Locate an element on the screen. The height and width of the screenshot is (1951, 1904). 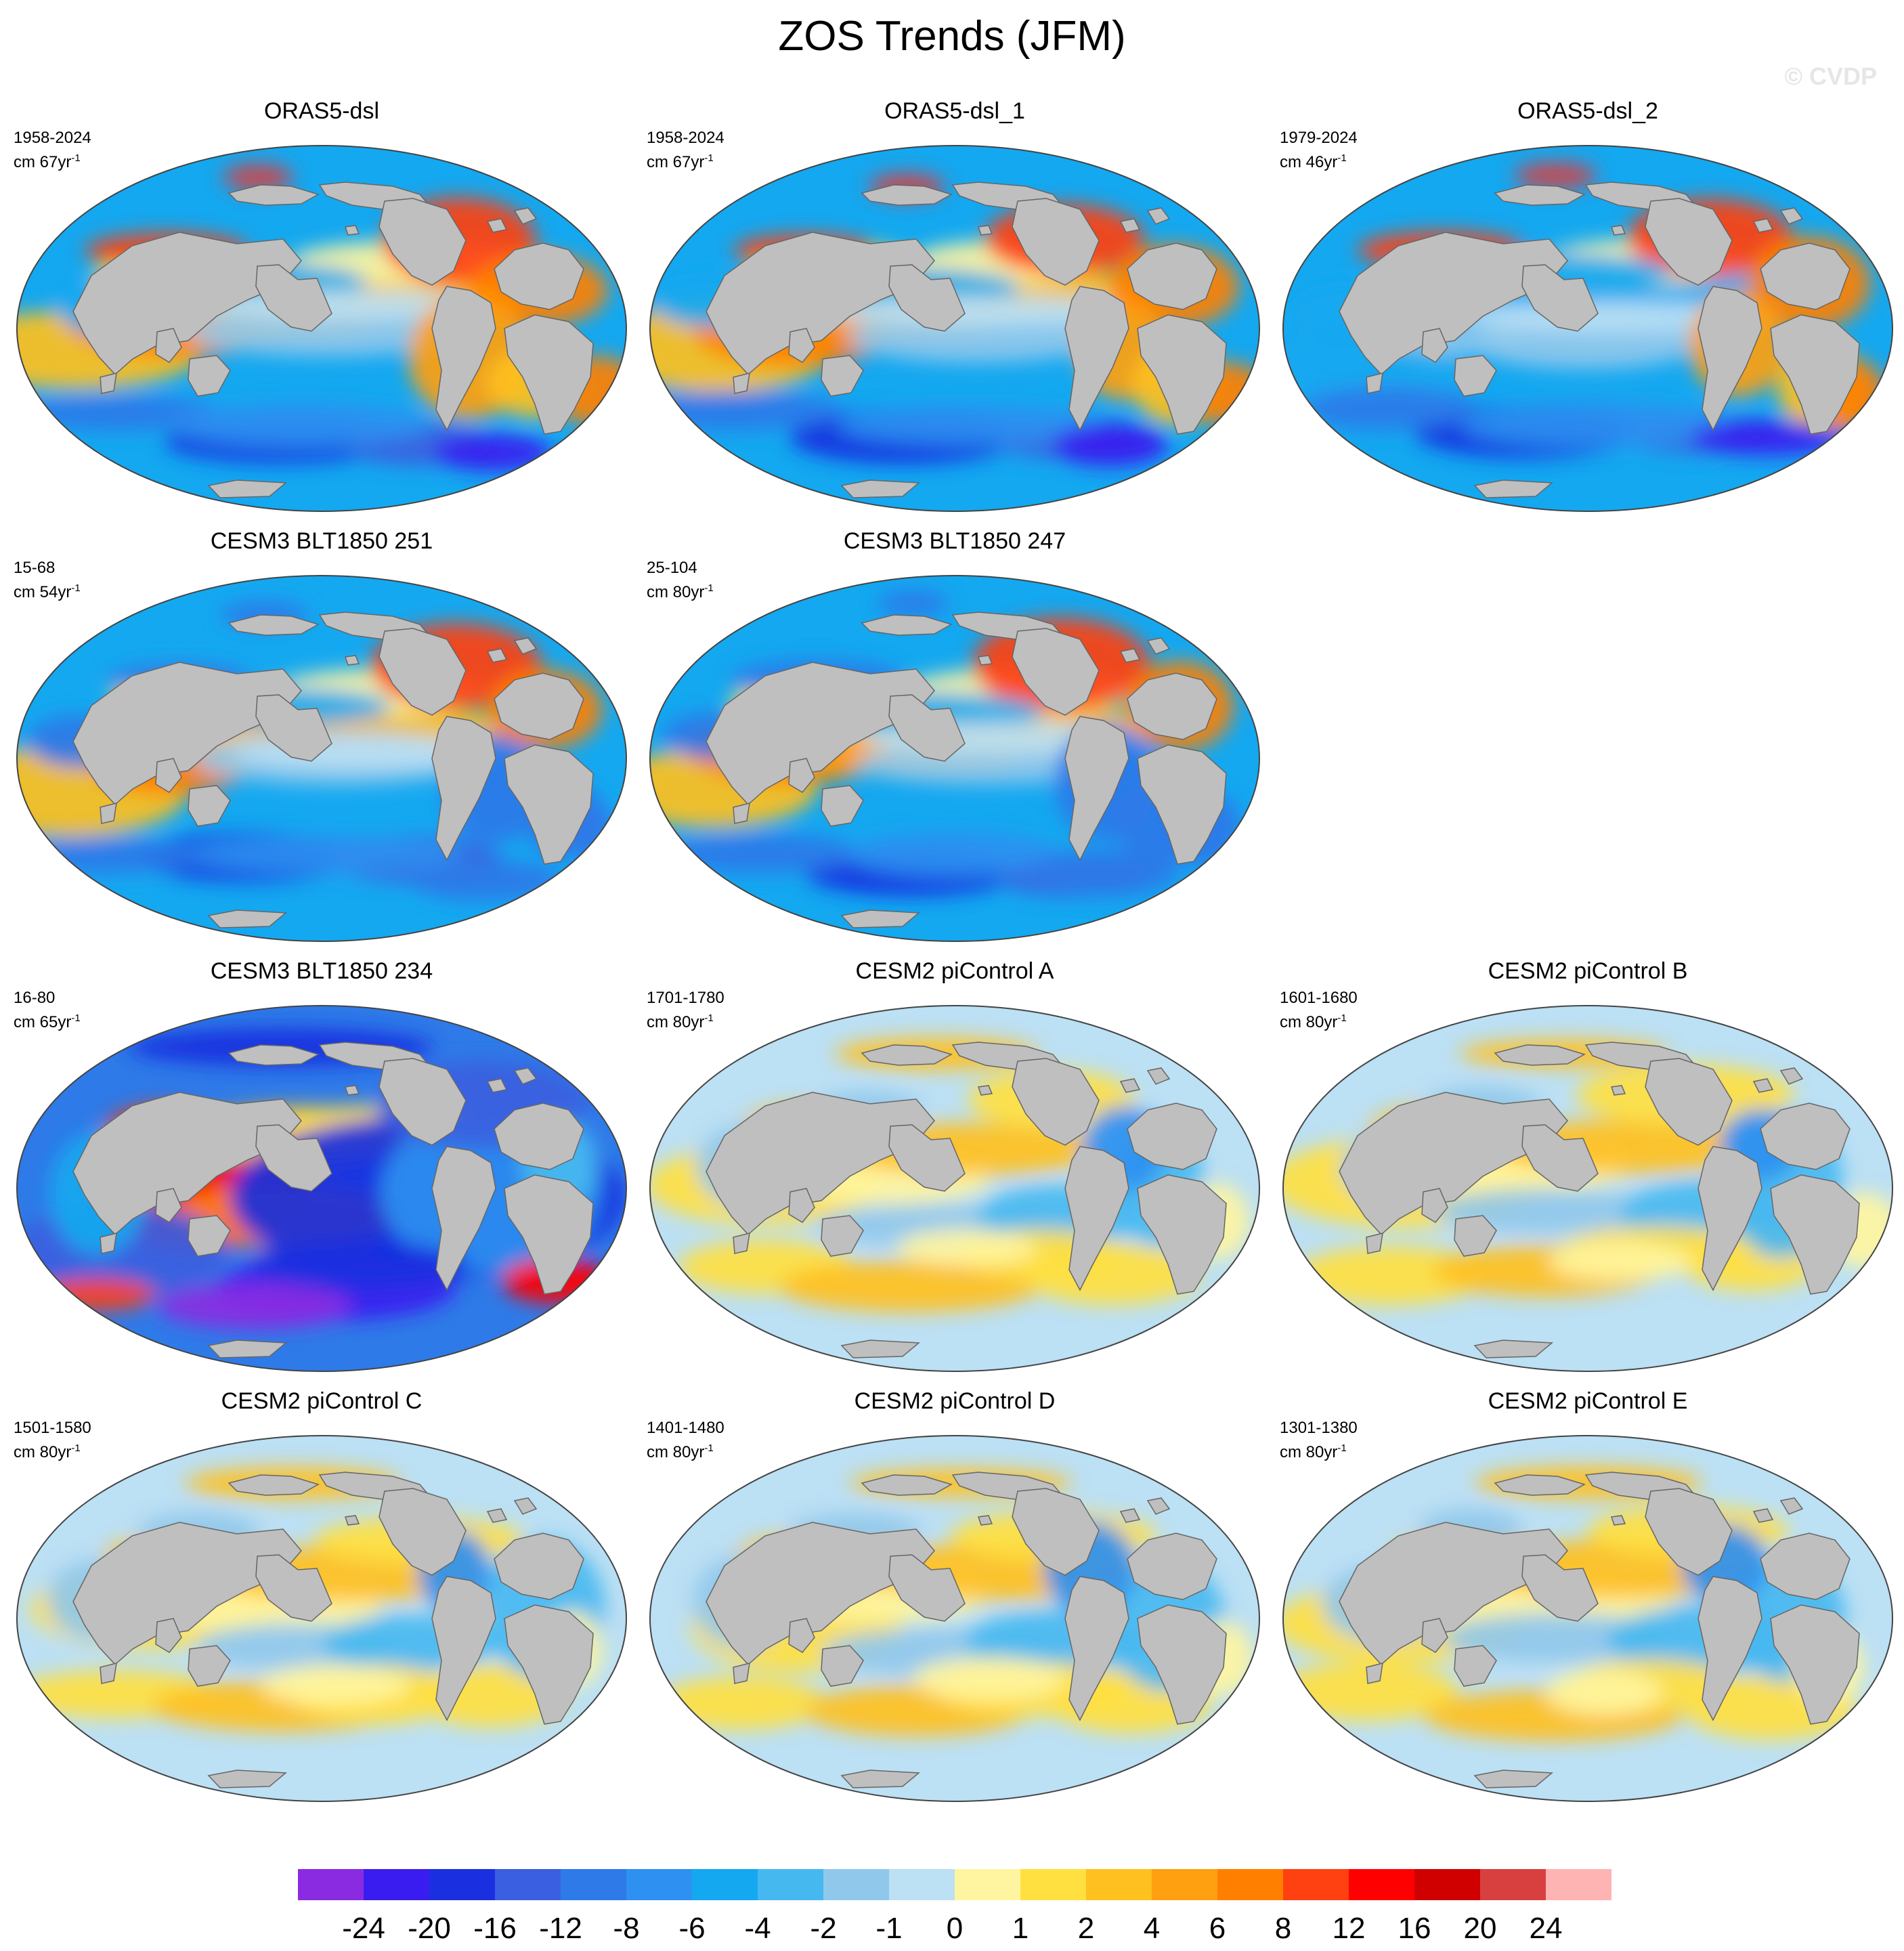
panel-units: cm 67yr-1 is located at coordinates (681, 160).